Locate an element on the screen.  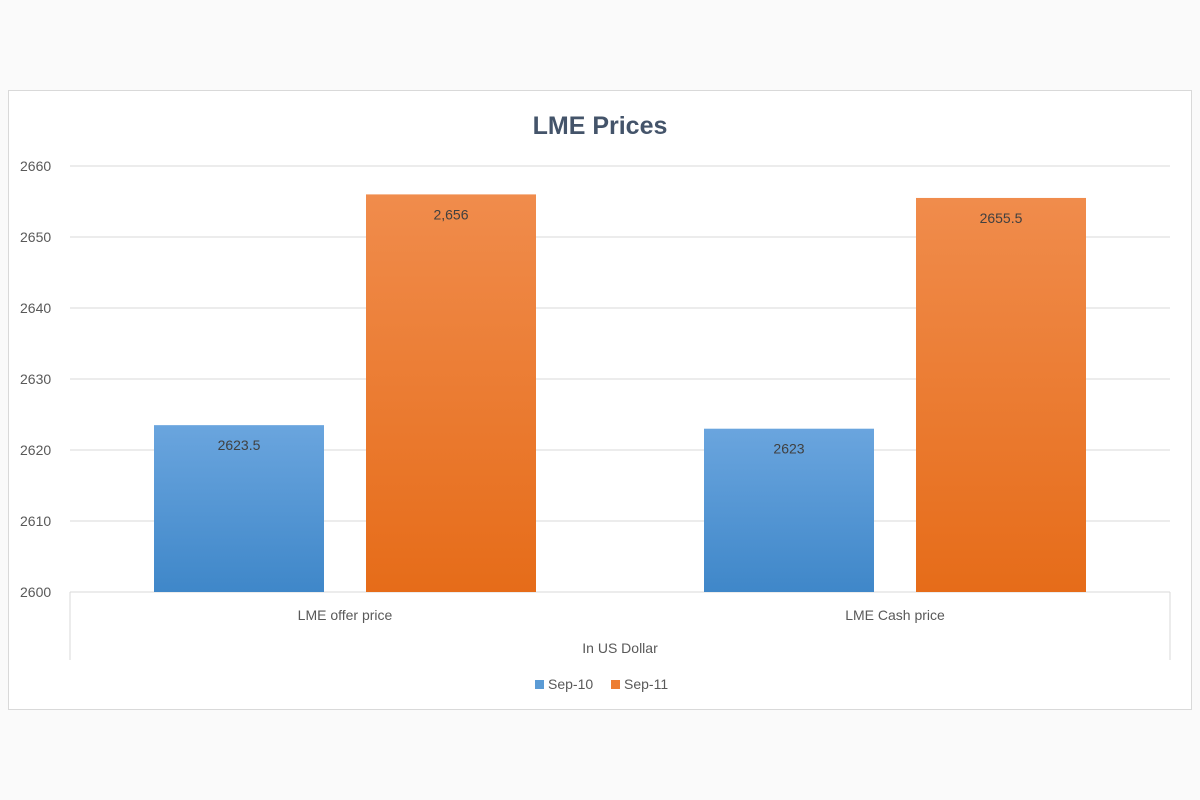
category-axis: LME offer price LME Cash price is located at coordinates (620, 626).